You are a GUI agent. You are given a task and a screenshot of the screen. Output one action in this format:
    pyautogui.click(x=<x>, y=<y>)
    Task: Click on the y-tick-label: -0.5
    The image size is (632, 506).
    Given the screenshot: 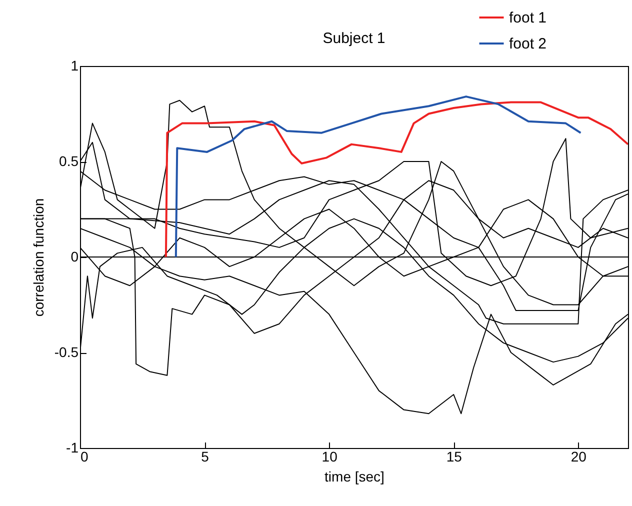 What is the action you would take?
    pyautogui.click(x=66, y=352)
    